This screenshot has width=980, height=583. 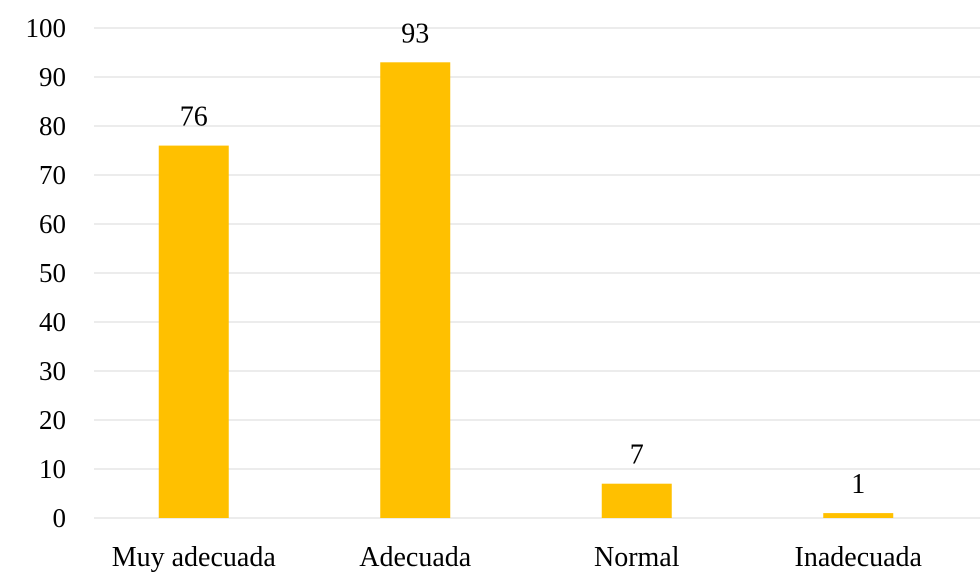 What do you see at coordinates (858, 484) in the screenshot?
I see `data-label: 1` at bounding box center [858, 484].